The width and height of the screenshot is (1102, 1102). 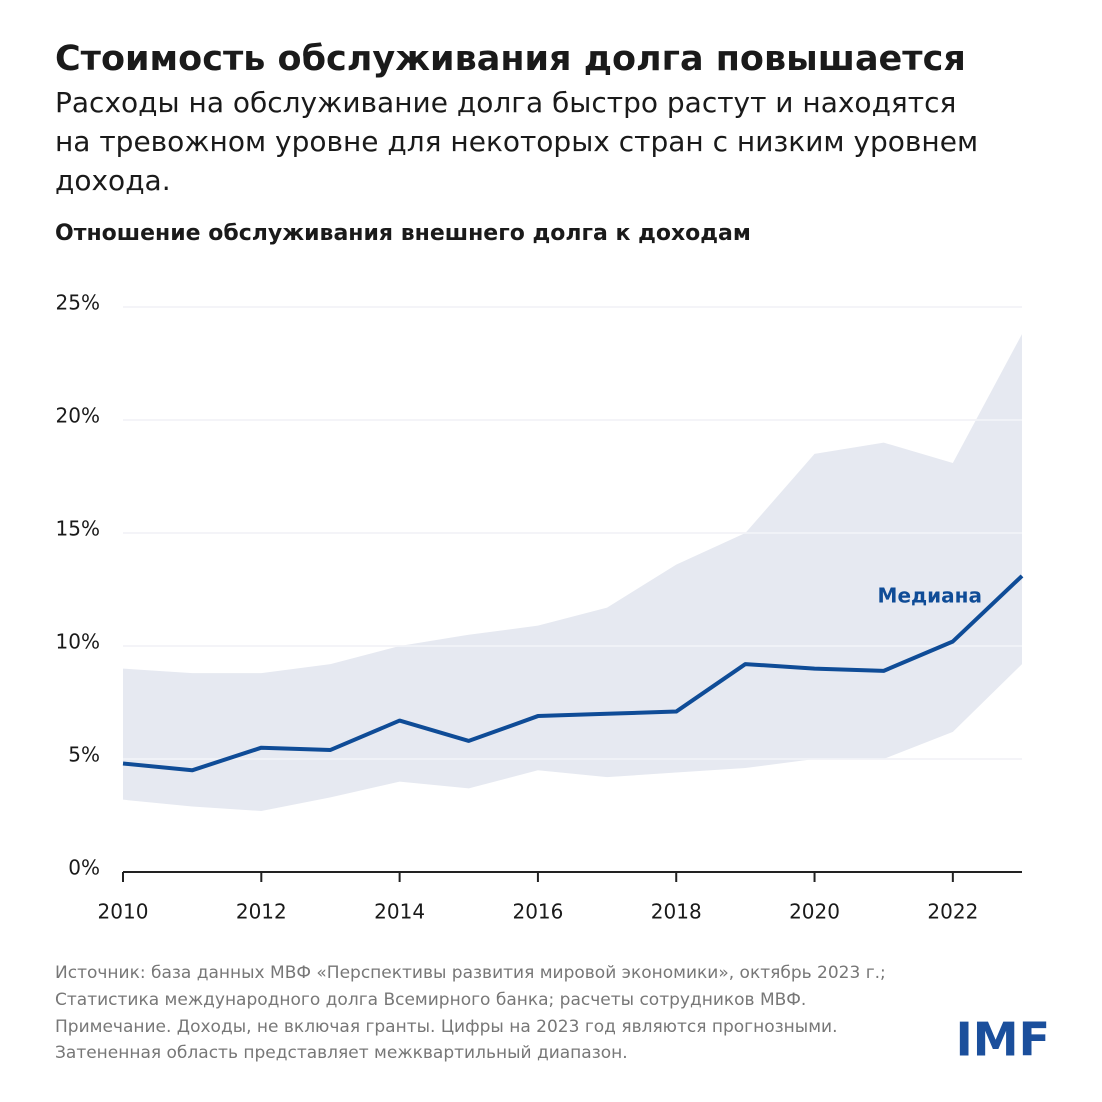 What do you see at coordinates (573, 673) in the screenshot?
I see `median-line` at bounding box center [573, 673].